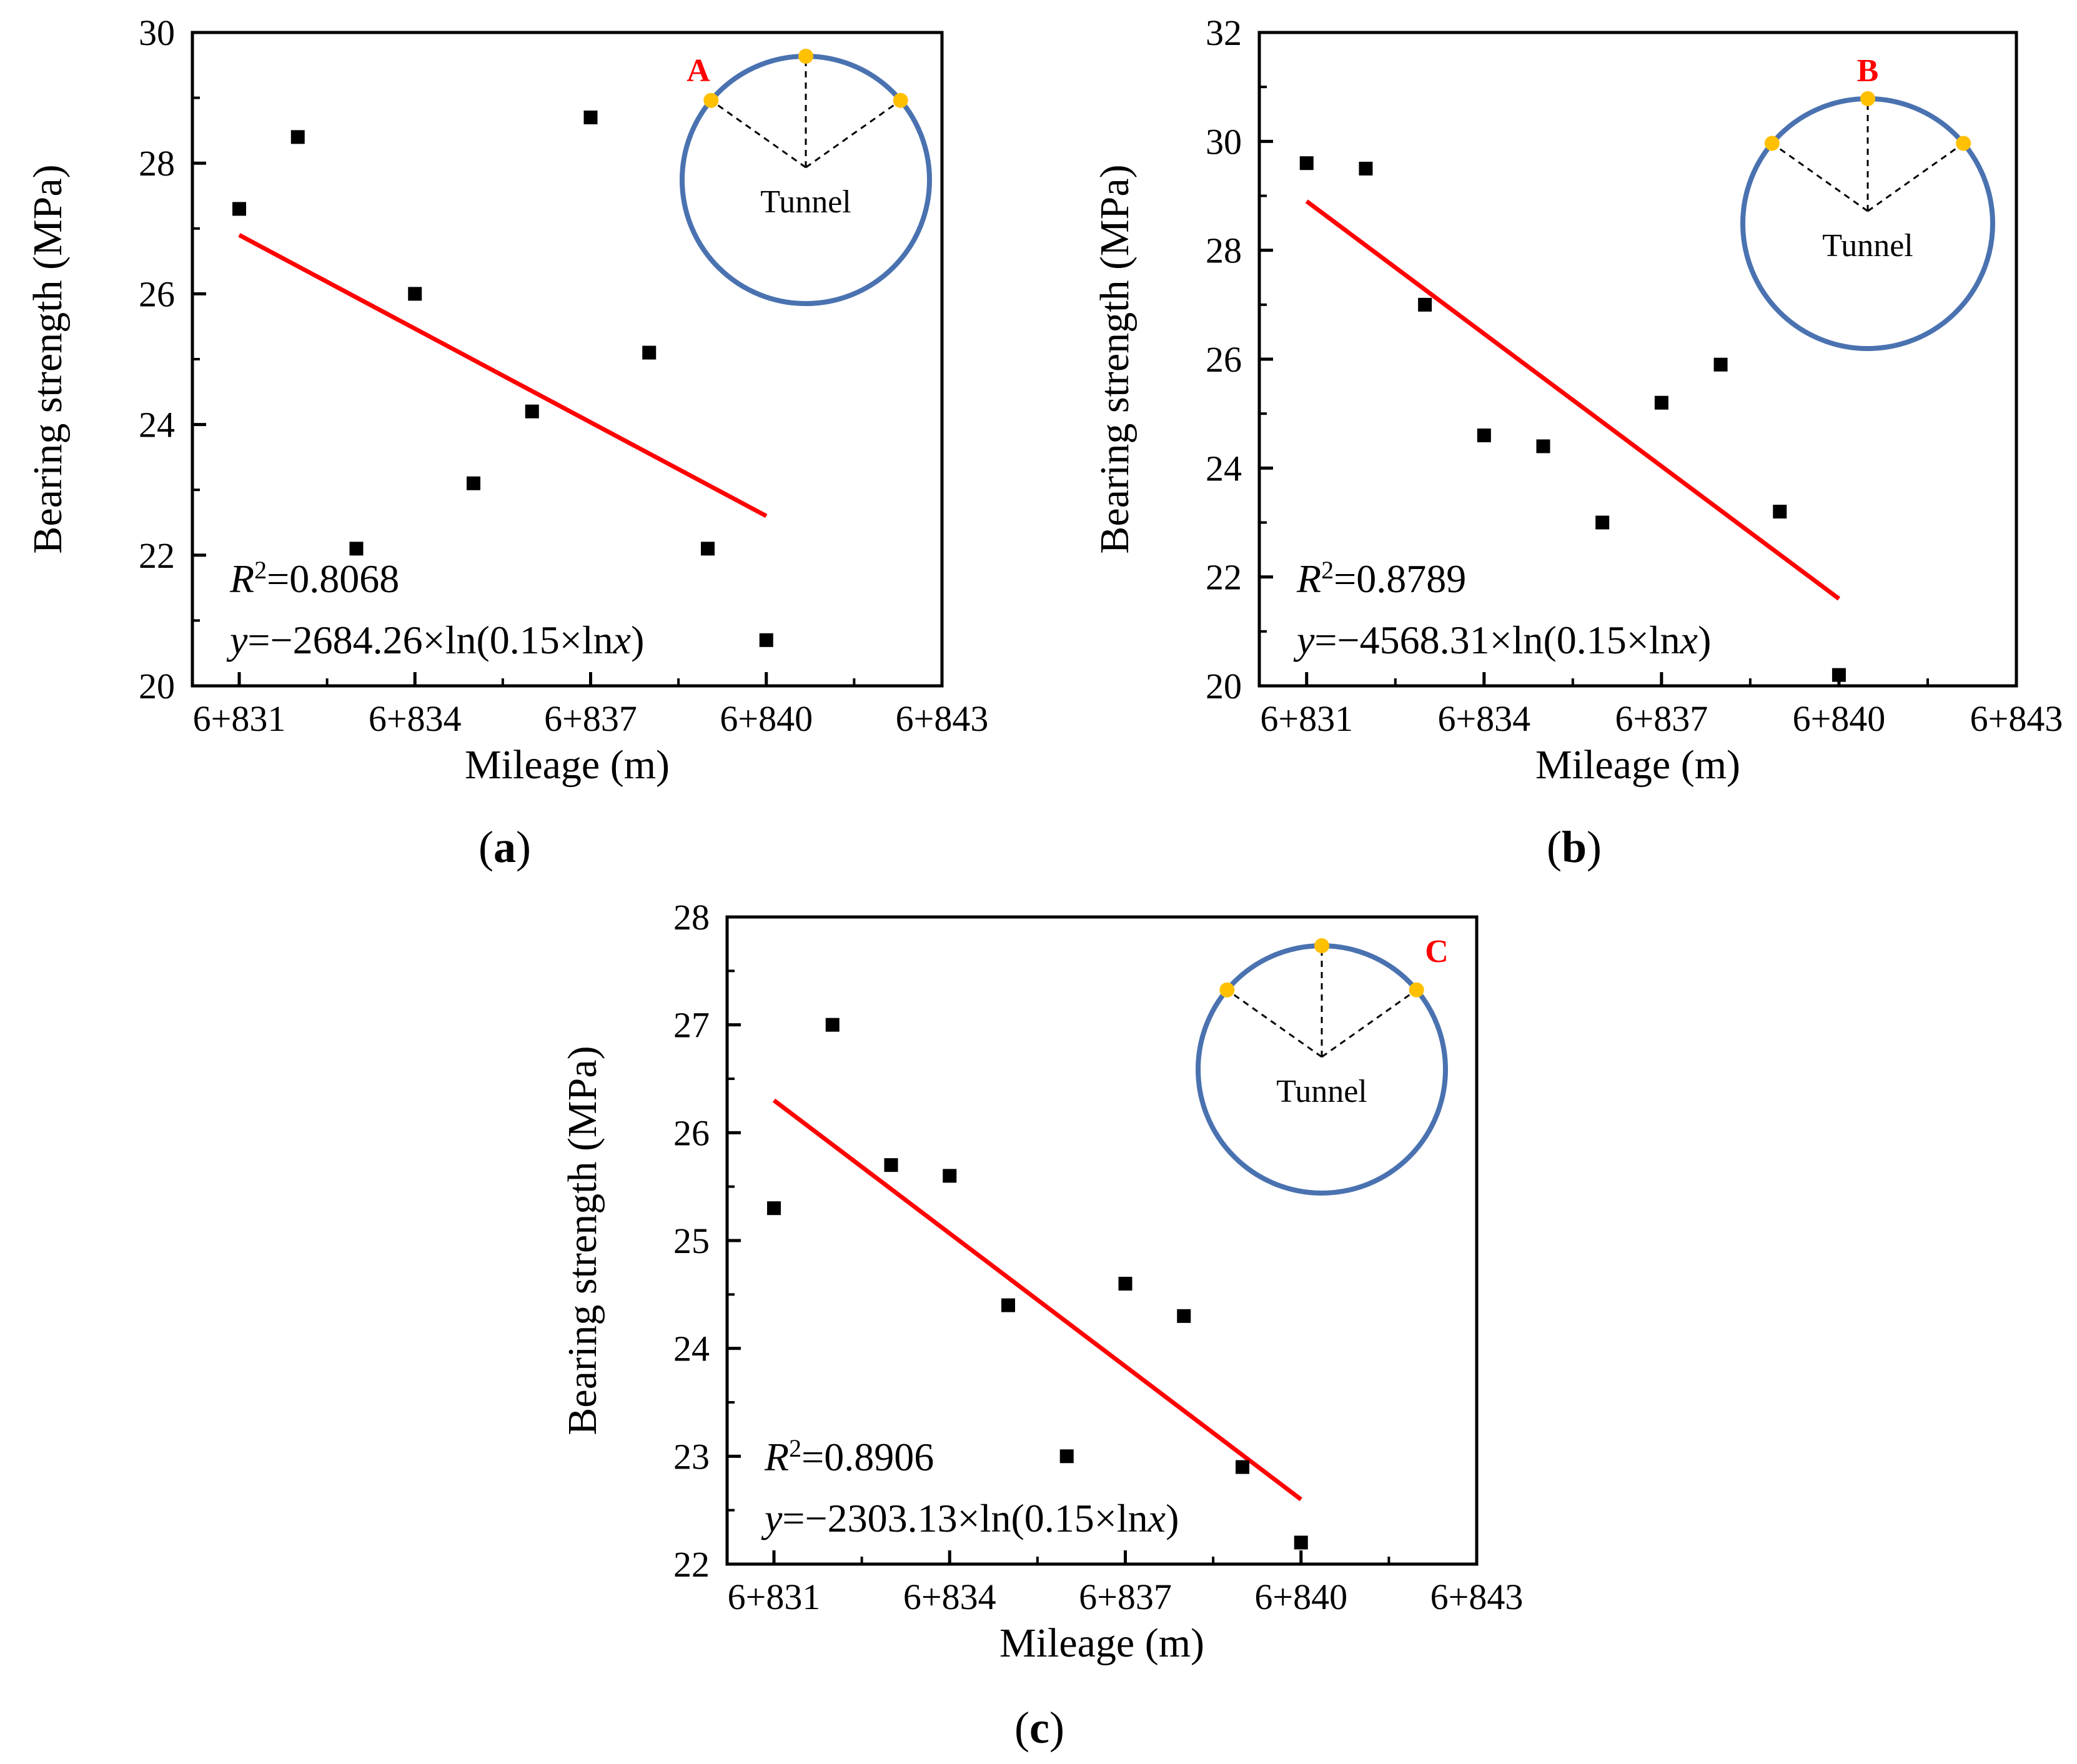  Describe the element at coordinates (1039, 1728) in the screenshot. I see `caption-letter: c` at that location.